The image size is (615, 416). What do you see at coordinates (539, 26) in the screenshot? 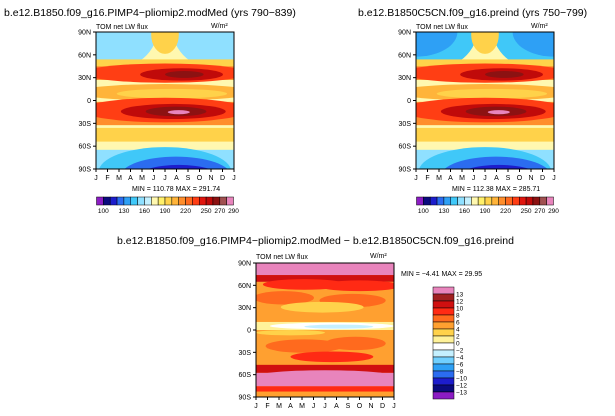
I see `panel-2-units: W/m²` at bounding box center [539, 26].